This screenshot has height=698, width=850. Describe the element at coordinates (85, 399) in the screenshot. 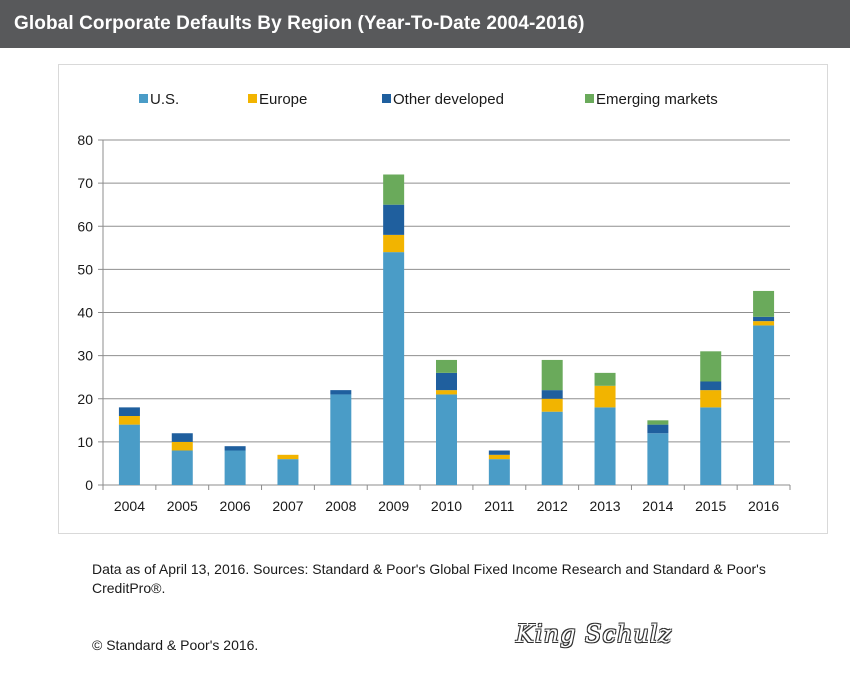

I see `y-tick-label-20: 20` at that location.